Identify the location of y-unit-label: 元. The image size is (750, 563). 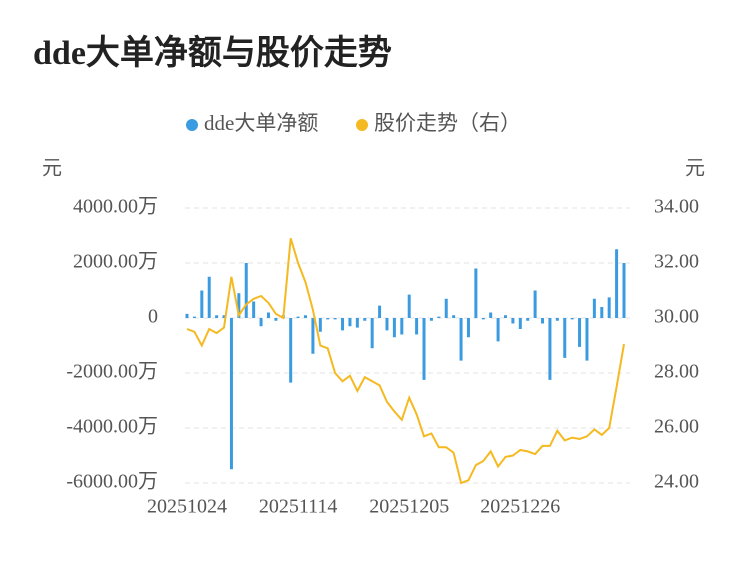
(52, 169).